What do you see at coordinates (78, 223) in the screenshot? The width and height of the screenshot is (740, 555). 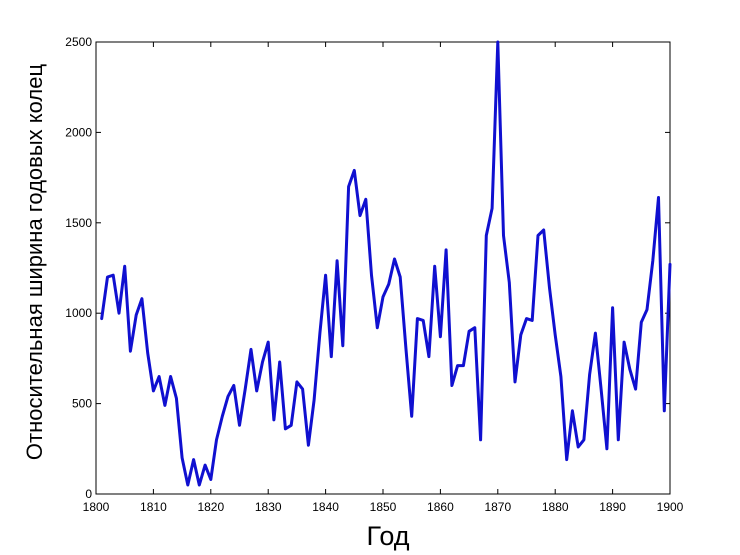 I see `y-tick-label: 1500` at bounding box center [78, 223].